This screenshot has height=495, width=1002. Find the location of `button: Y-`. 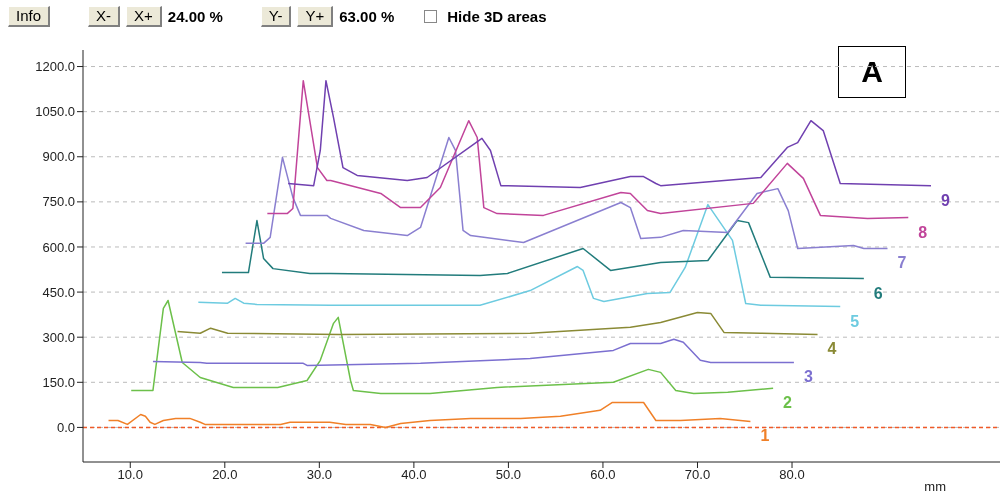

button: Y- is located at coordinates (276, 16).